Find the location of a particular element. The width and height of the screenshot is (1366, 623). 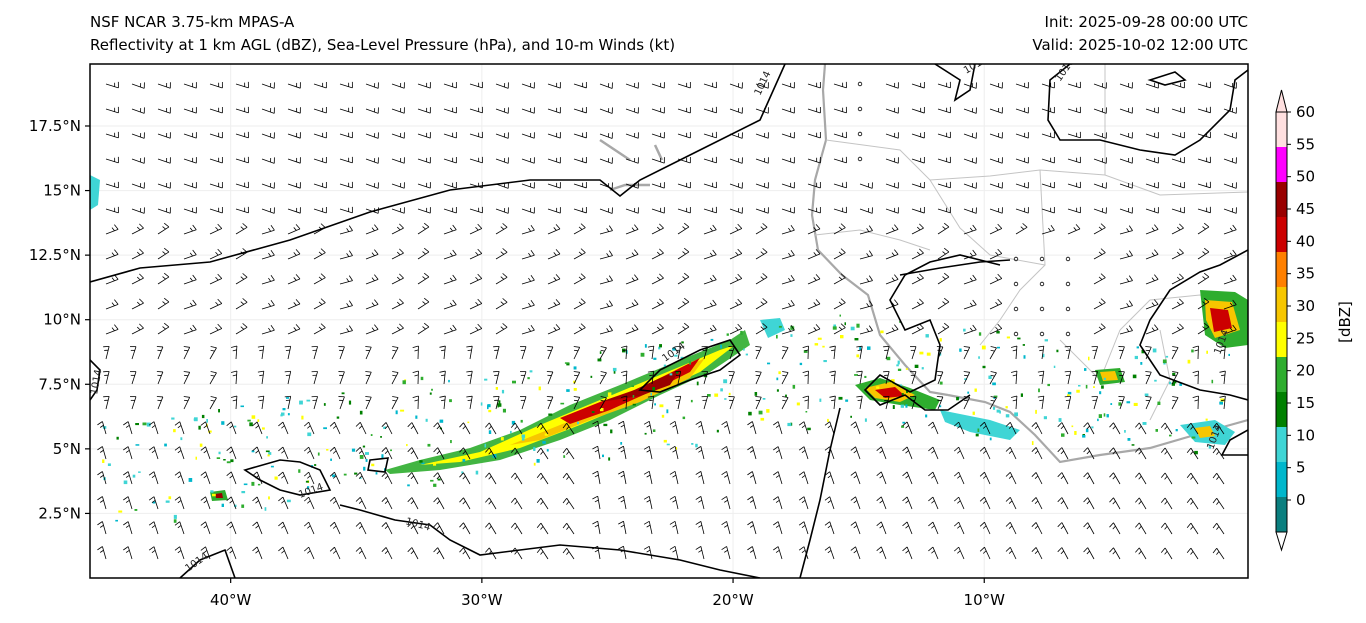

colorbar-tick-label: 5 is located at coordinates (1301, 468).